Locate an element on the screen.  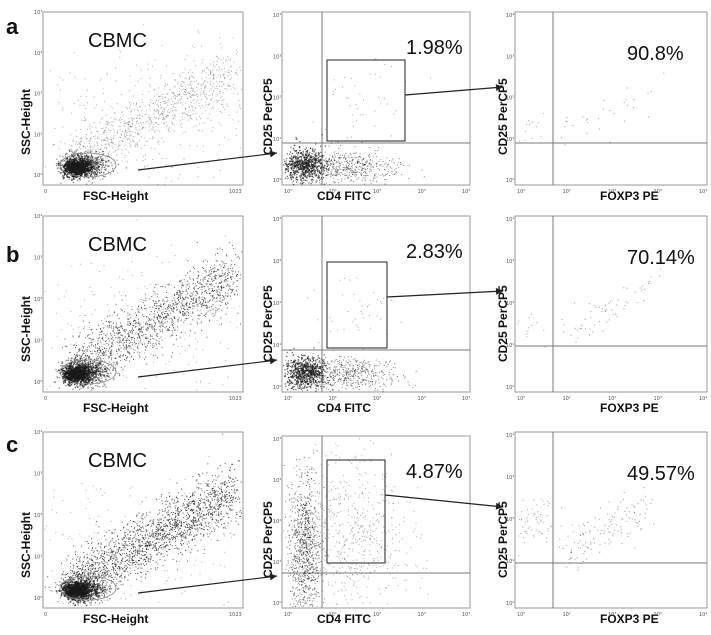
cd25-high-events is located at coordinates (363, 534).